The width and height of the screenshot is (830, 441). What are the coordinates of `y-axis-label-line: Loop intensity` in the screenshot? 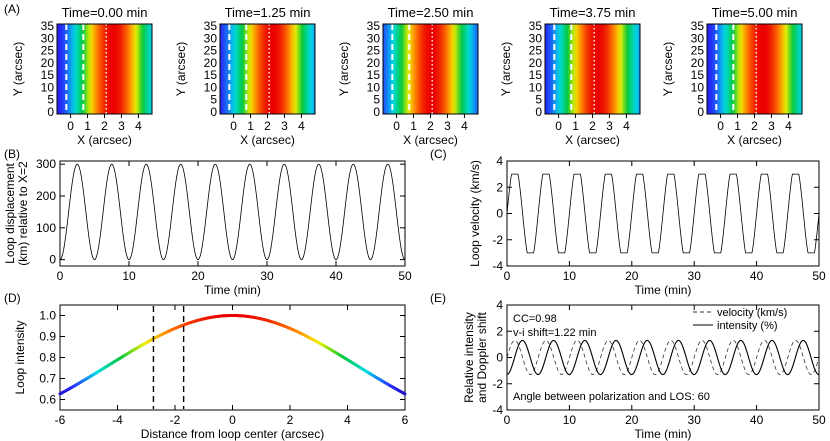 It's located at (20, 357).